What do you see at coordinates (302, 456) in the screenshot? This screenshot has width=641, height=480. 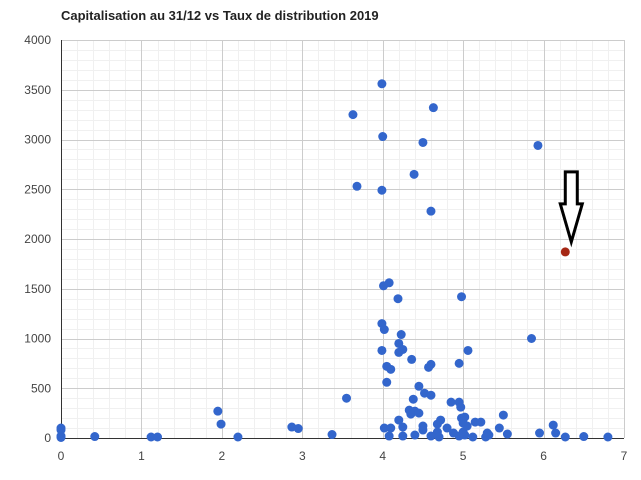 I see `x-tick-label: 3` at bounding box center [302, 456].